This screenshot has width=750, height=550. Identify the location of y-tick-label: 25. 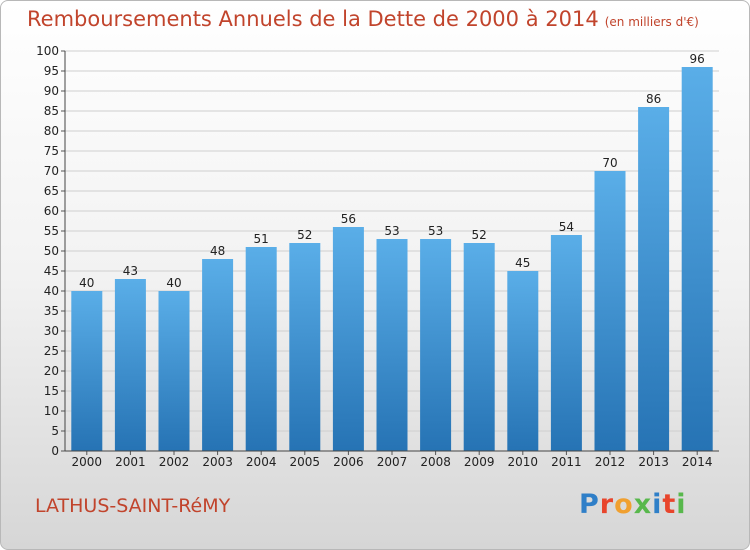
(51, 351).